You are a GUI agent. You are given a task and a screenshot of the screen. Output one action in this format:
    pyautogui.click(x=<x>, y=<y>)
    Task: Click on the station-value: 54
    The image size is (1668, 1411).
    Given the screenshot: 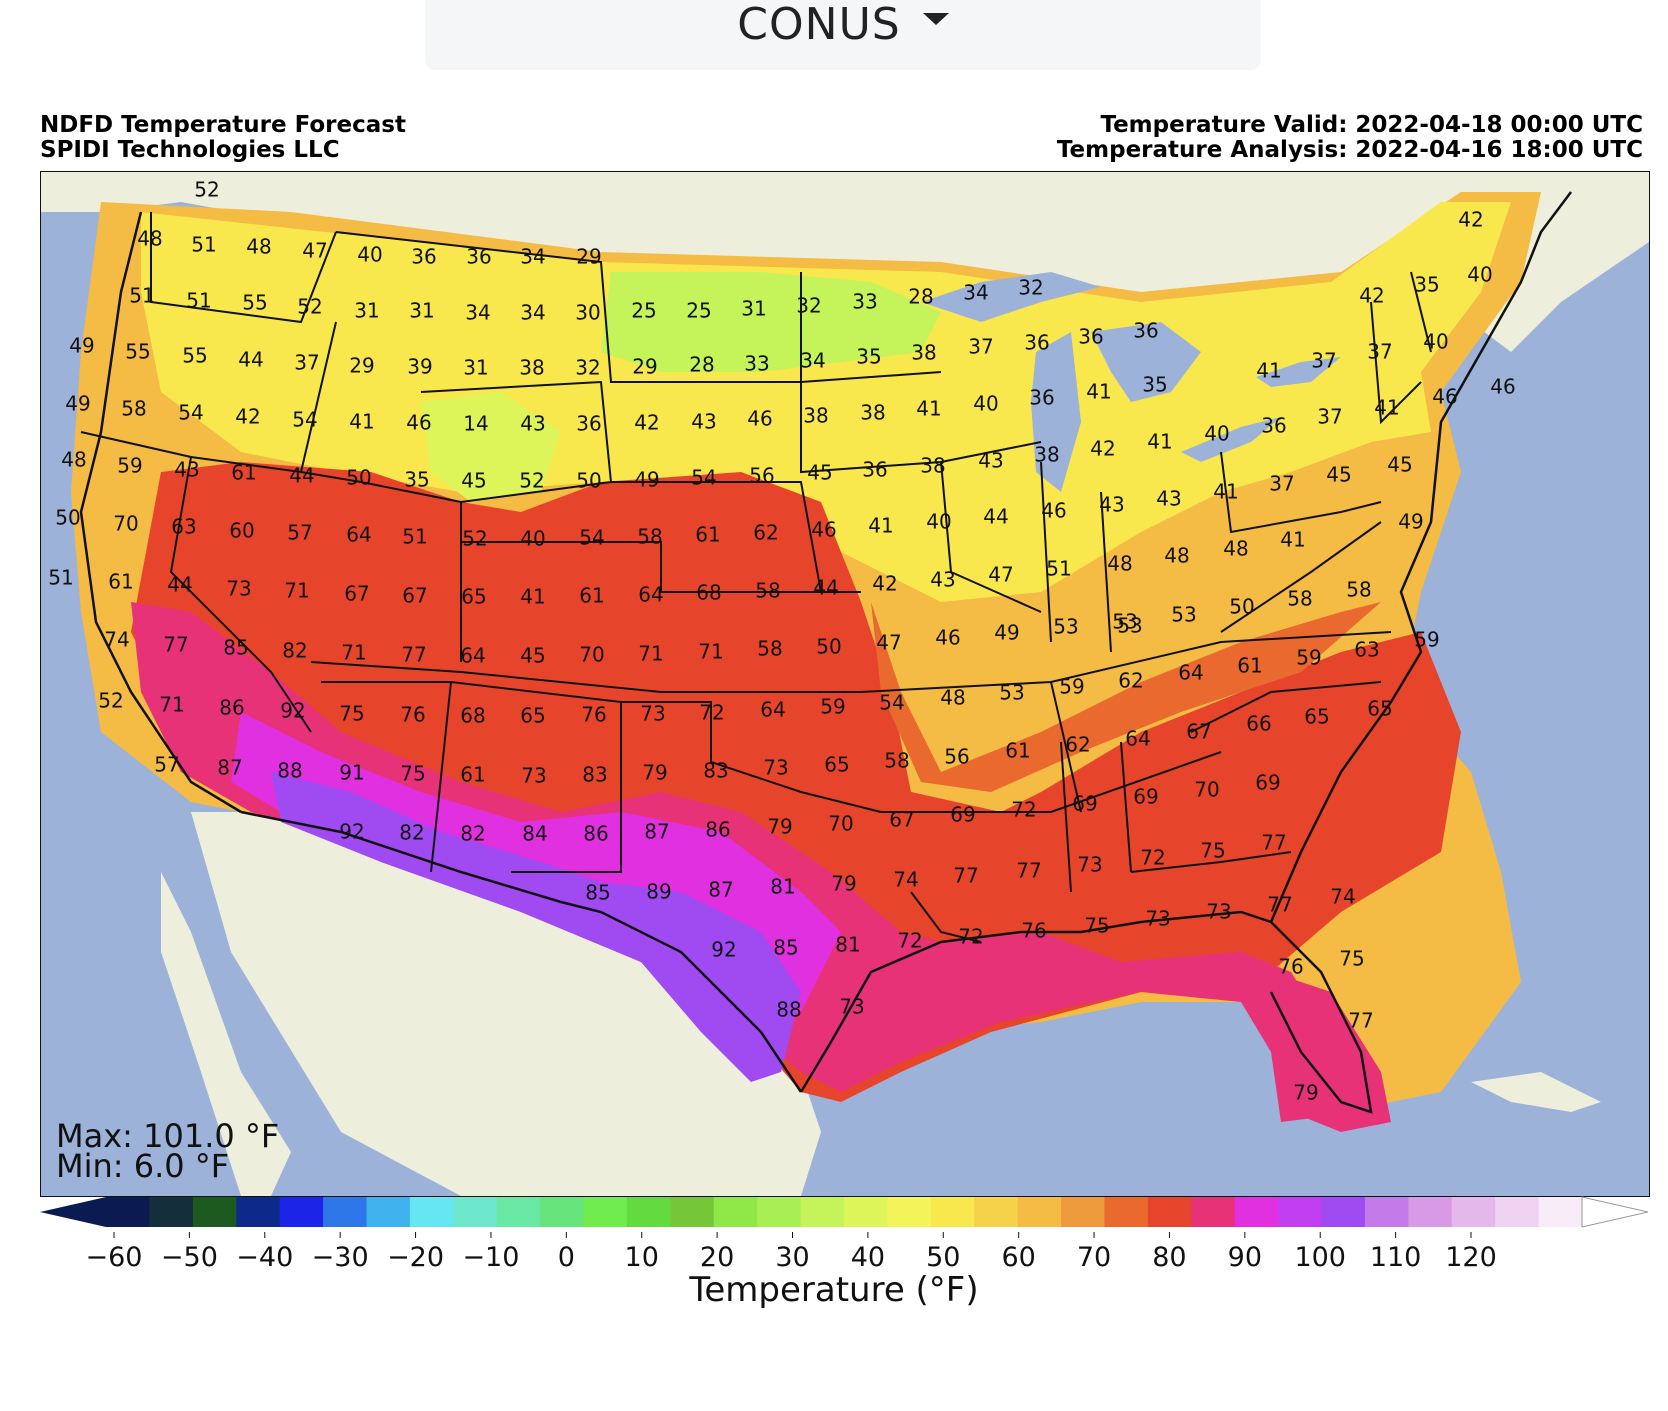 What is the action you would take?
    pyautogui.click(x=190, y=413)
    